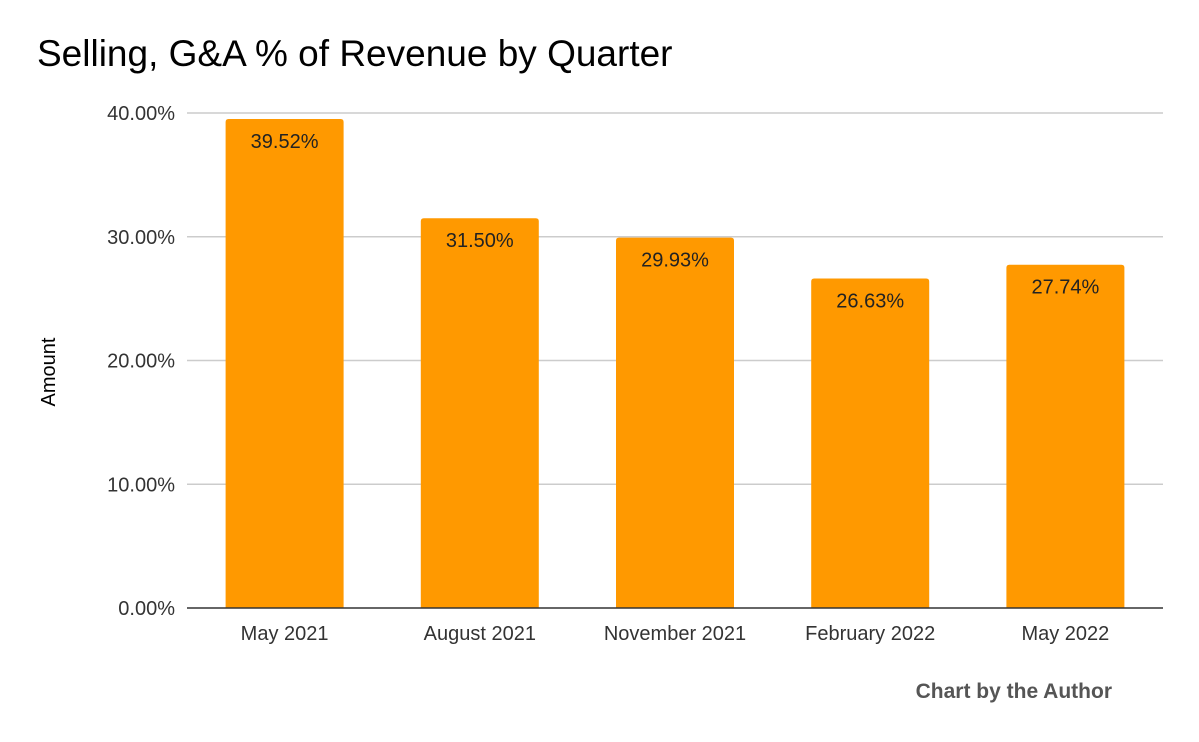 The width and height of the screenshot is (1199, 742). I want to click on x-tick-label: February 2022, so click(870, 634).